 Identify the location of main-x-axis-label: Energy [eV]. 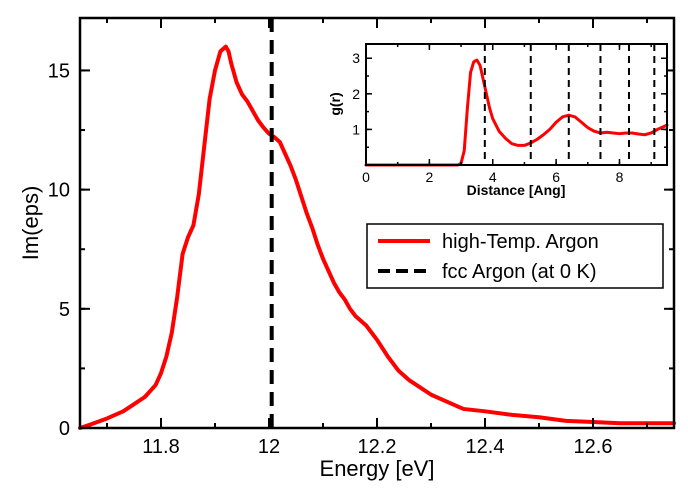
(377, 468).